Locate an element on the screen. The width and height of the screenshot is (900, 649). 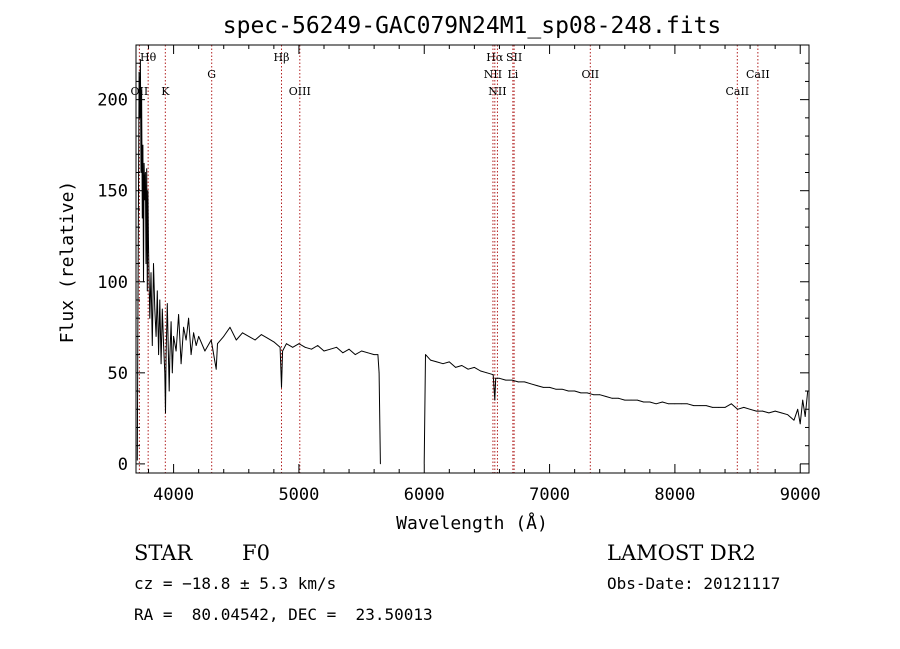
y-tick-label-0: 0 is located at coordinates (123, 465).